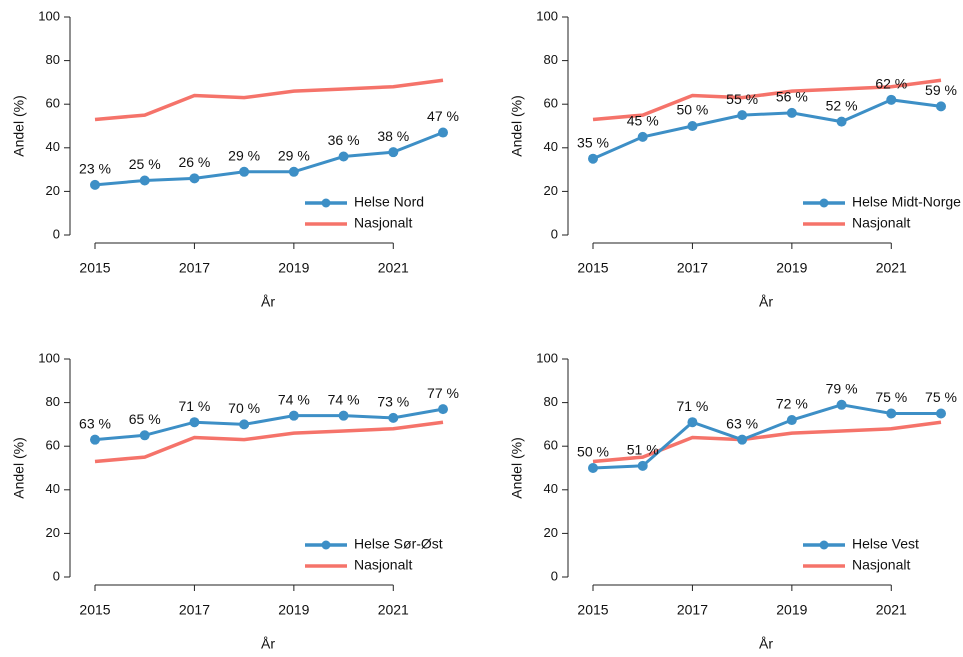 The height and width of the screenshot is (657, 963). What do you see at coordinates (443, 116) in the screenshot?
I see `value-label: 47 %` at bounding box center [443, 116].